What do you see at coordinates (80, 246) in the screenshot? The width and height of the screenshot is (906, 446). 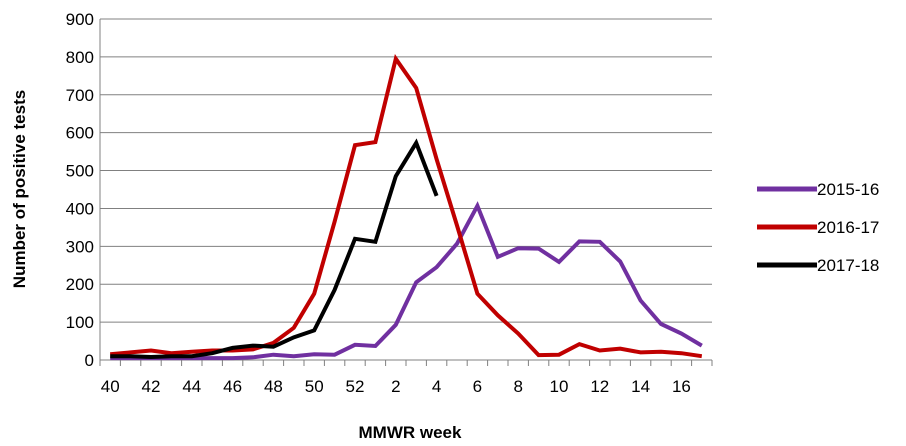 I see `y-tick-label: 300` at bounding box center [80, 246].